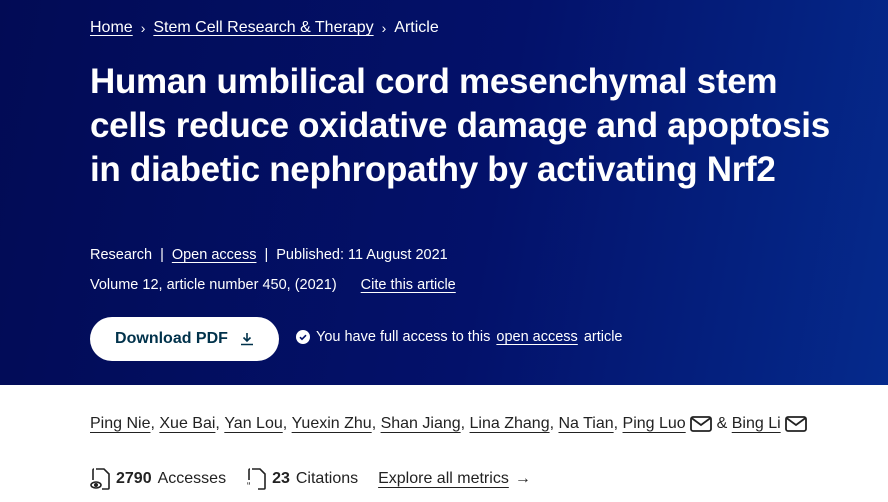 The width and height of the screenshot is (888, 502). What do you see at coordinates (443, 478) in the screenshot?
I see `explore-metrics-link: Explore all metrics` at bounding box center [443, 478].